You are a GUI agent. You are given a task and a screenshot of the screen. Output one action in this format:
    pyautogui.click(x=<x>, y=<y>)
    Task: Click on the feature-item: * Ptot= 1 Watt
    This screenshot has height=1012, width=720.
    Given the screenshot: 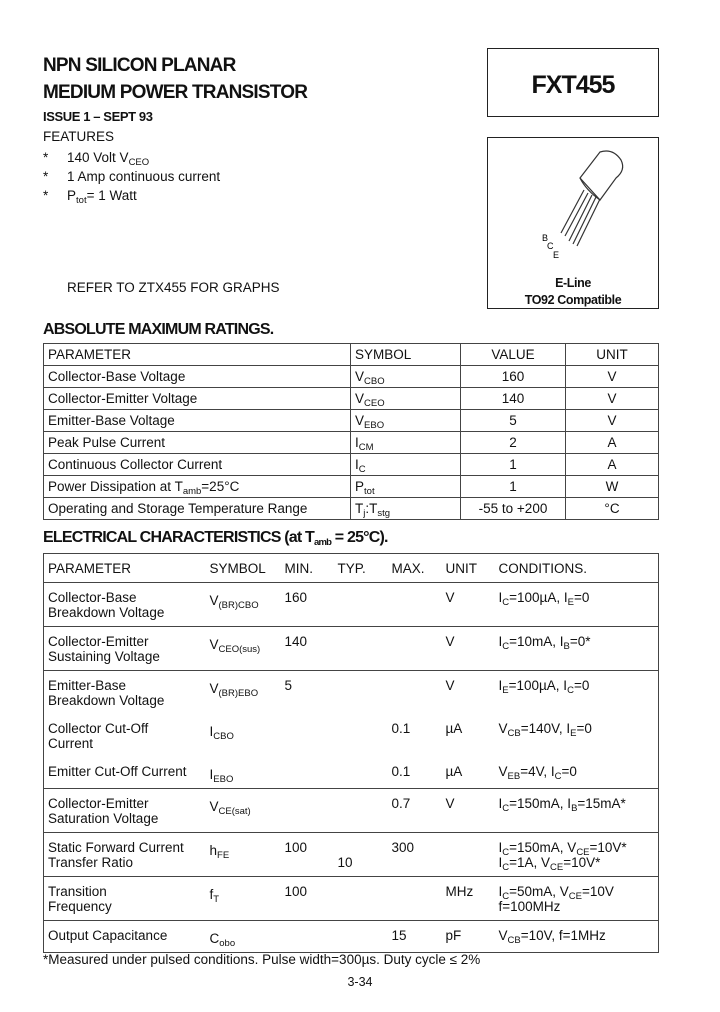 What is the action you would take?
    pyautogui.click(x=131, y=195)
    